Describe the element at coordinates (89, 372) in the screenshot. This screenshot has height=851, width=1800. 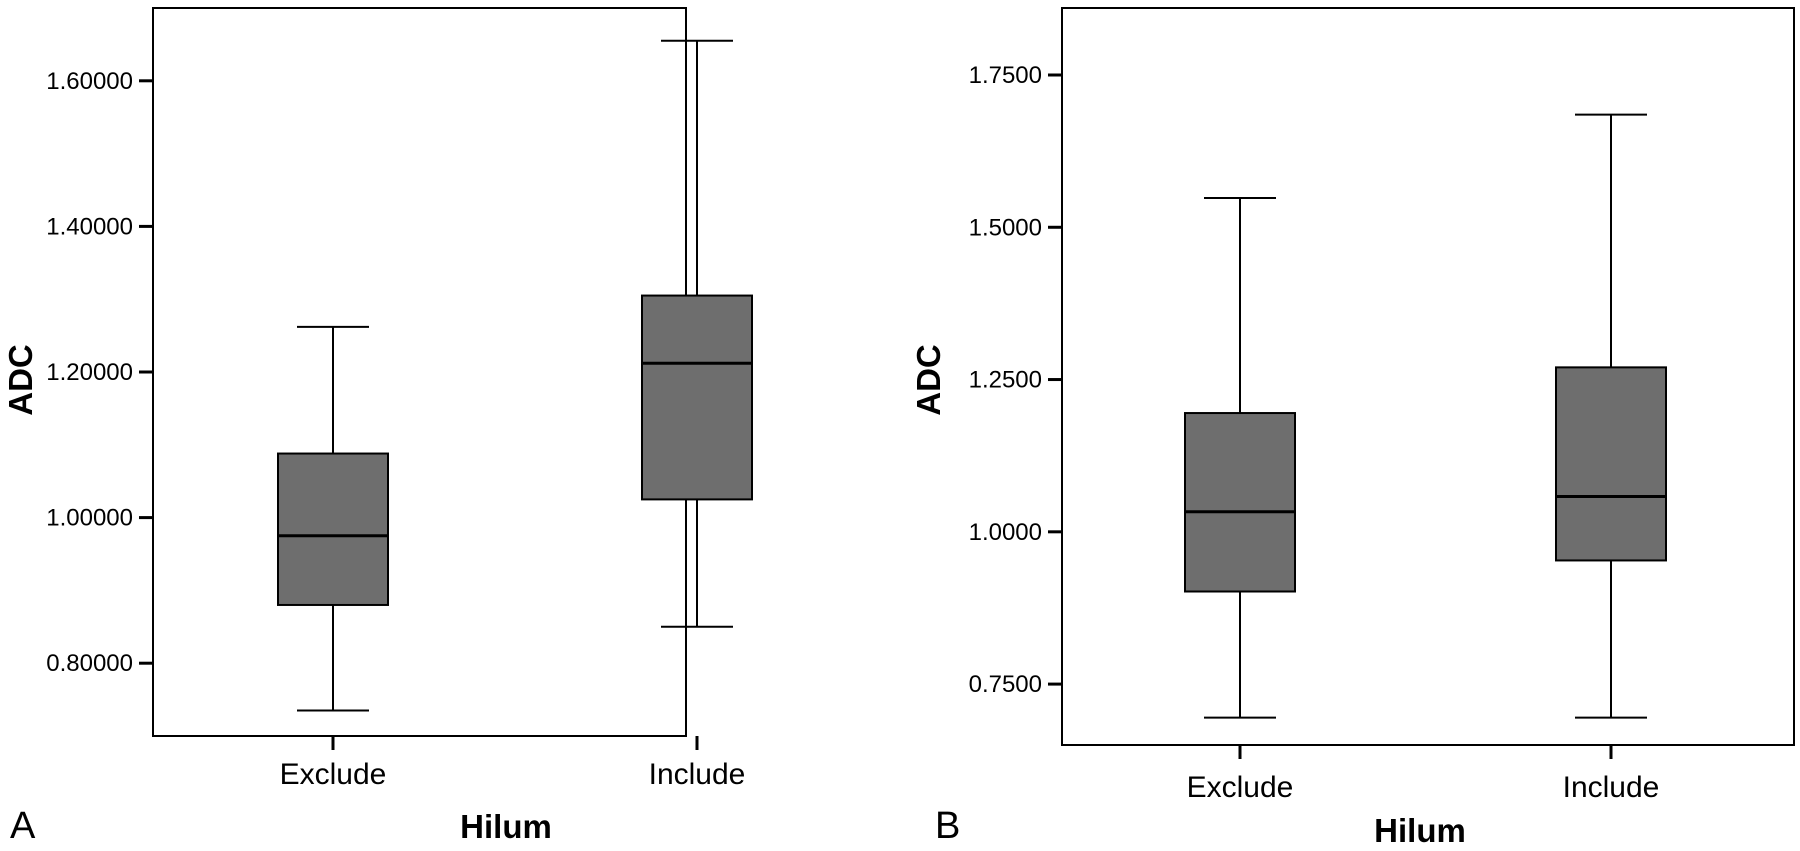
I see `y-tick-label: 1.20000` at that location.